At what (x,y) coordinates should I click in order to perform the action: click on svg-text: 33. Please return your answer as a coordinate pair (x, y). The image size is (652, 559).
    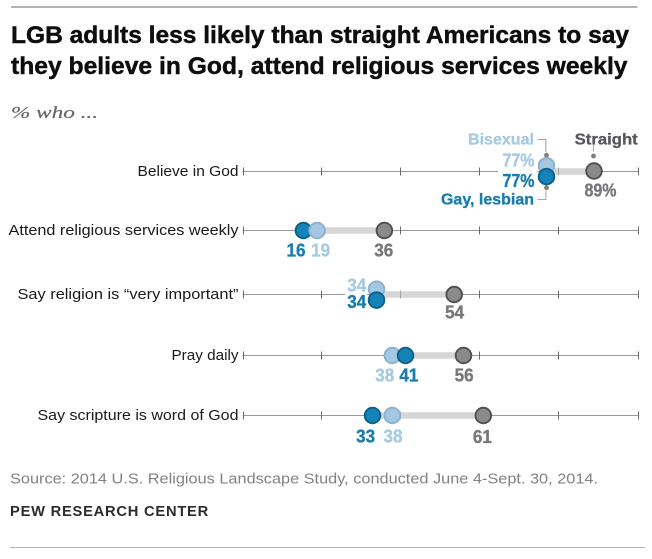
    Looking at the image, I should click on (365, 436).